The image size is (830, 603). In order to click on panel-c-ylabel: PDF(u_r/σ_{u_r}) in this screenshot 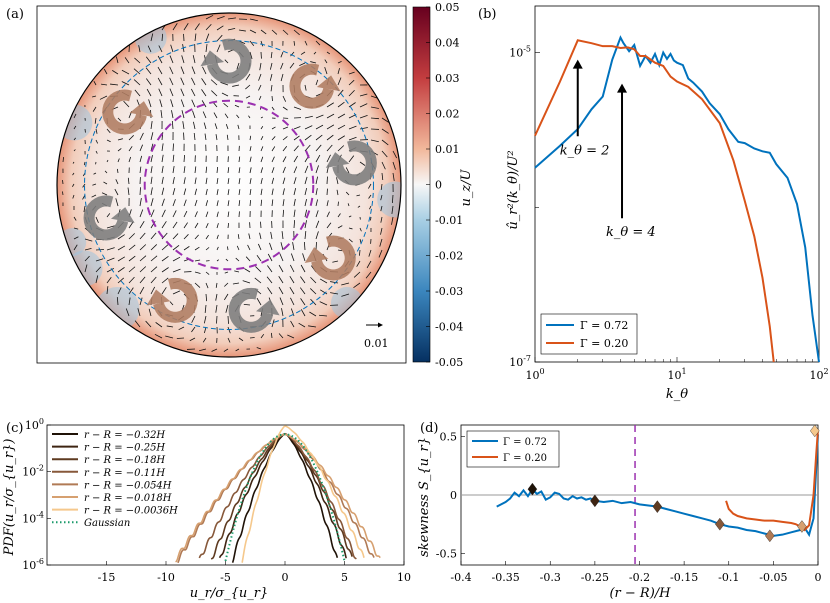, I will do `click(9, 498)`.